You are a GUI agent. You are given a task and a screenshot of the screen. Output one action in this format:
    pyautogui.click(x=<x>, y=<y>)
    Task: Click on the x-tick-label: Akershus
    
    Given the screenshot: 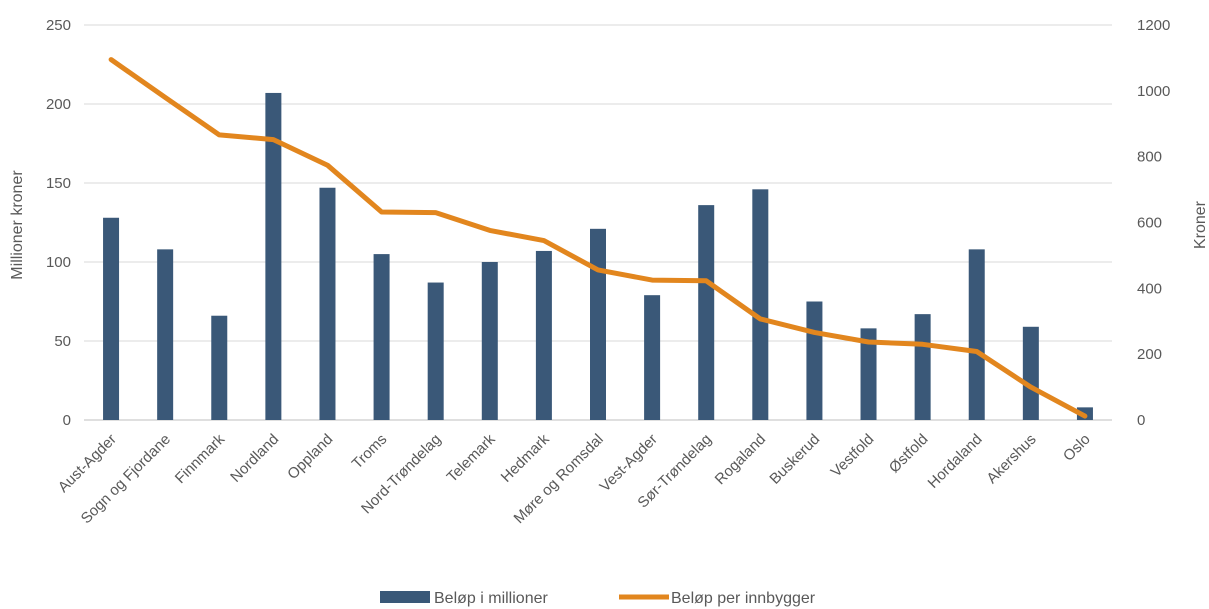 What is the action you would take?
    pyautogui.click(x=1011, y=459)
    